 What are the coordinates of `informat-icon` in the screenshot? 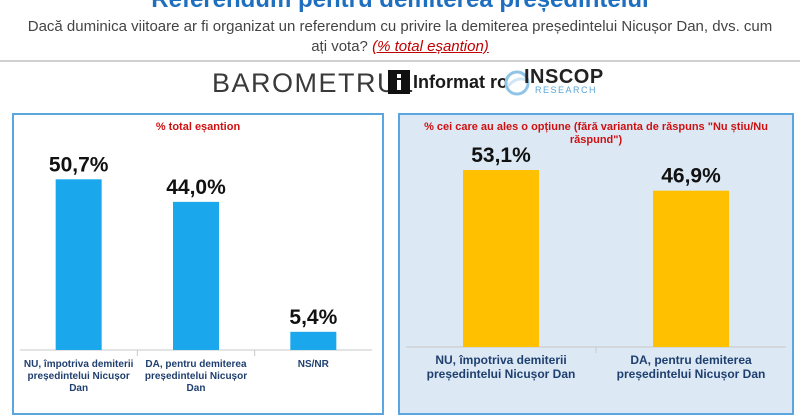 It's located at (399, 82).